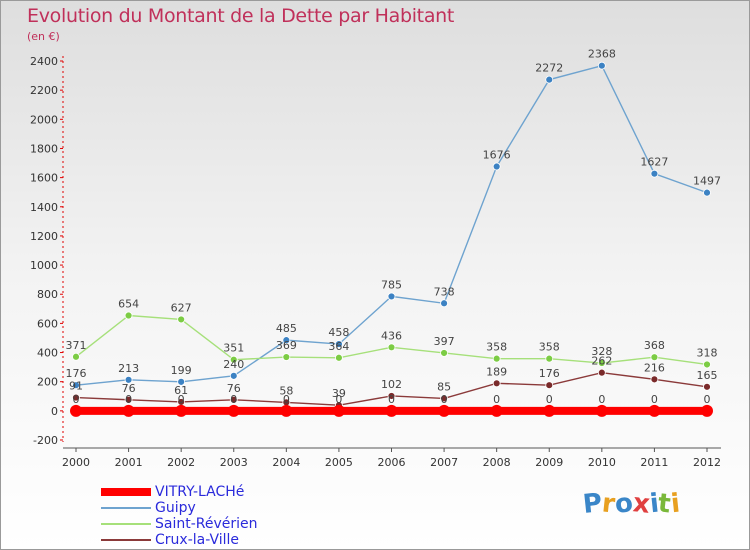 The width and height of the screenshot is (750, 550). Describe the element at coordinates (44, 148) in the screenshot. I see `y-tick-label: 1800` at that location.